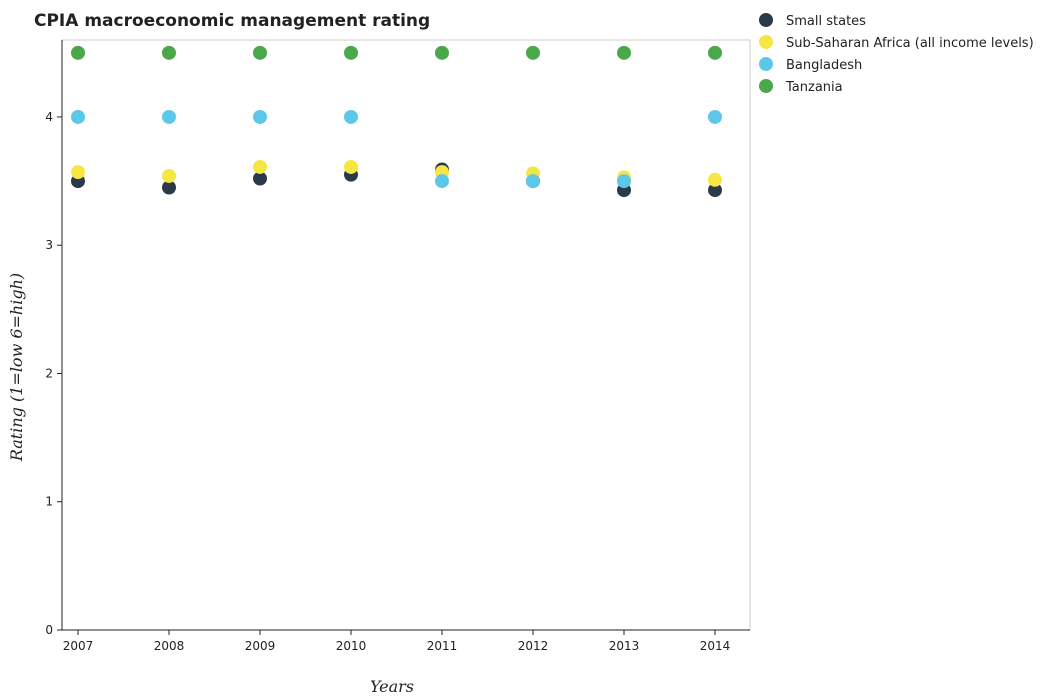 This screenshot has width=1045, height=700. What do you see at coordinates (78, 646) in the screenshot?
I see `x-tick-label: 2007` at bounding box center [78, 646].